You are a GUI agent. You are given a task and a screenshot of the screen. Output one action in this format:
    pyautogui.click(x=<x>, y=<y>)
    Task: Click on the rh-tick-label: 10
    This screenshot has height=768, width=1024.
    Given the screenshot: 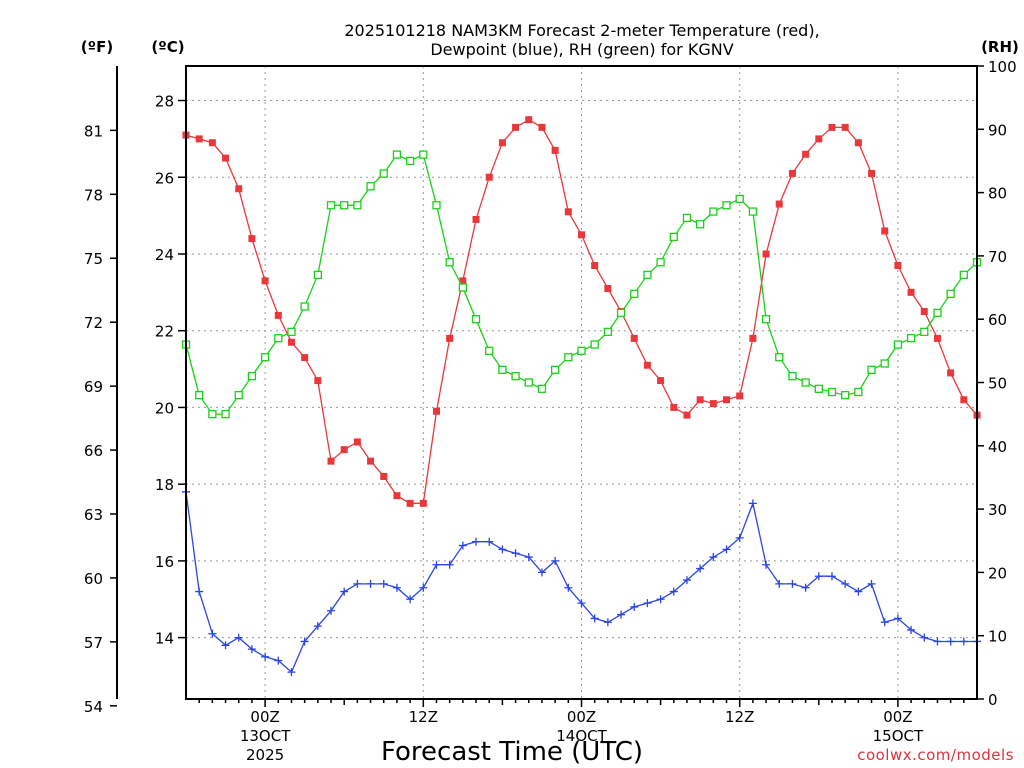 What is the action you would take?
    pyautogui.click(x=997, y=637)
    